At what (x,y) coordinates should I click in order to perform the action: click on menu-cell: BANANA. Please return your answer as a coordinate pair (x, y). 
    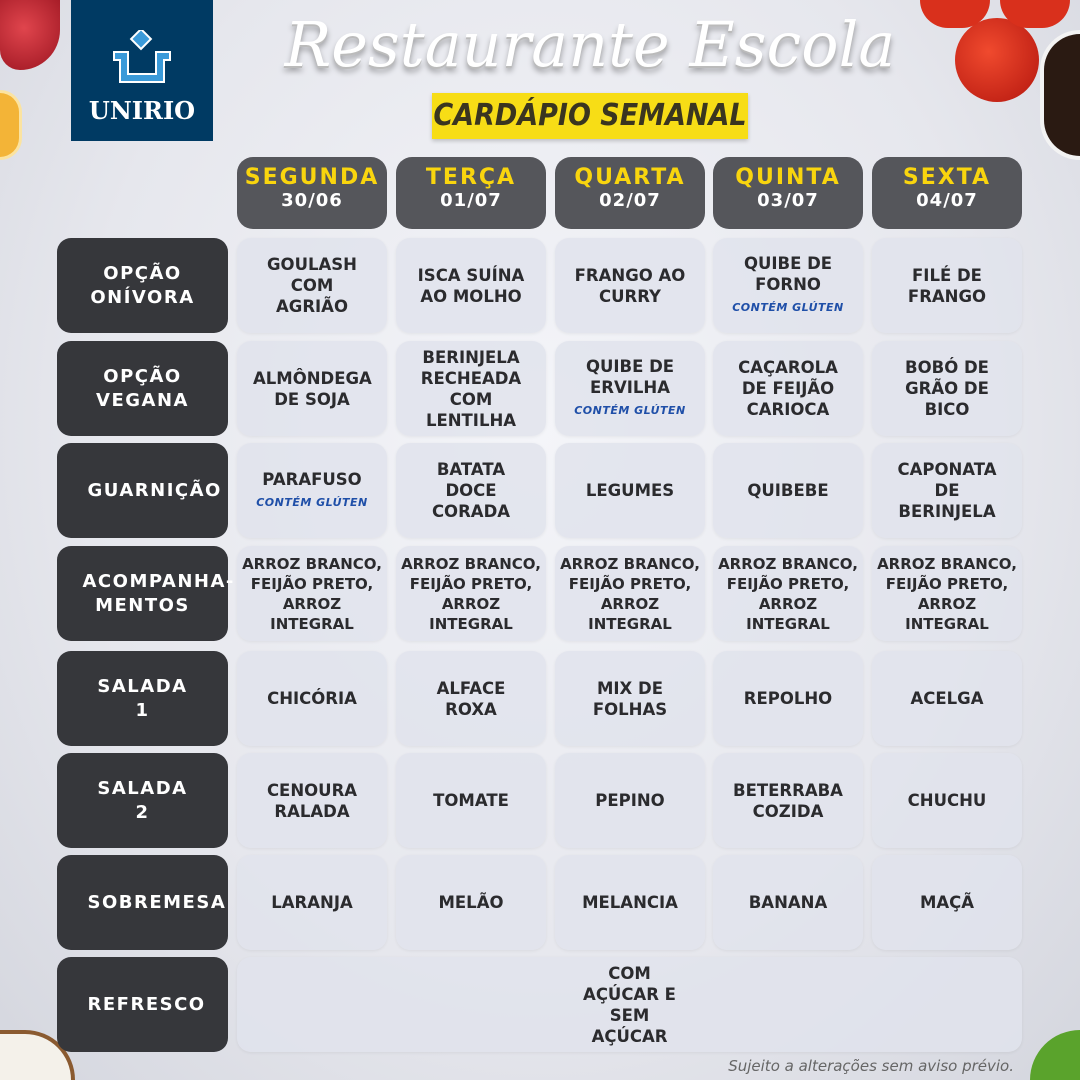
    Looking at the image, I should click on (788, 902).